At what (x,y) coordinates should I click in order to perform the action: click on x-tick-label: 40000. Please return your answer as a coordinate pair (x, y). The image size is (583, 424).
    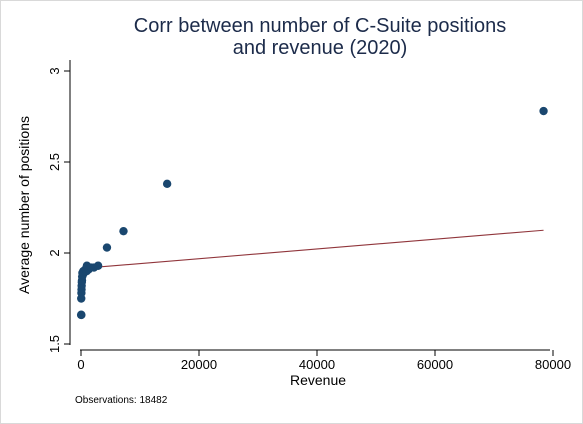
    Looking at the image, I should click on (317, 364).